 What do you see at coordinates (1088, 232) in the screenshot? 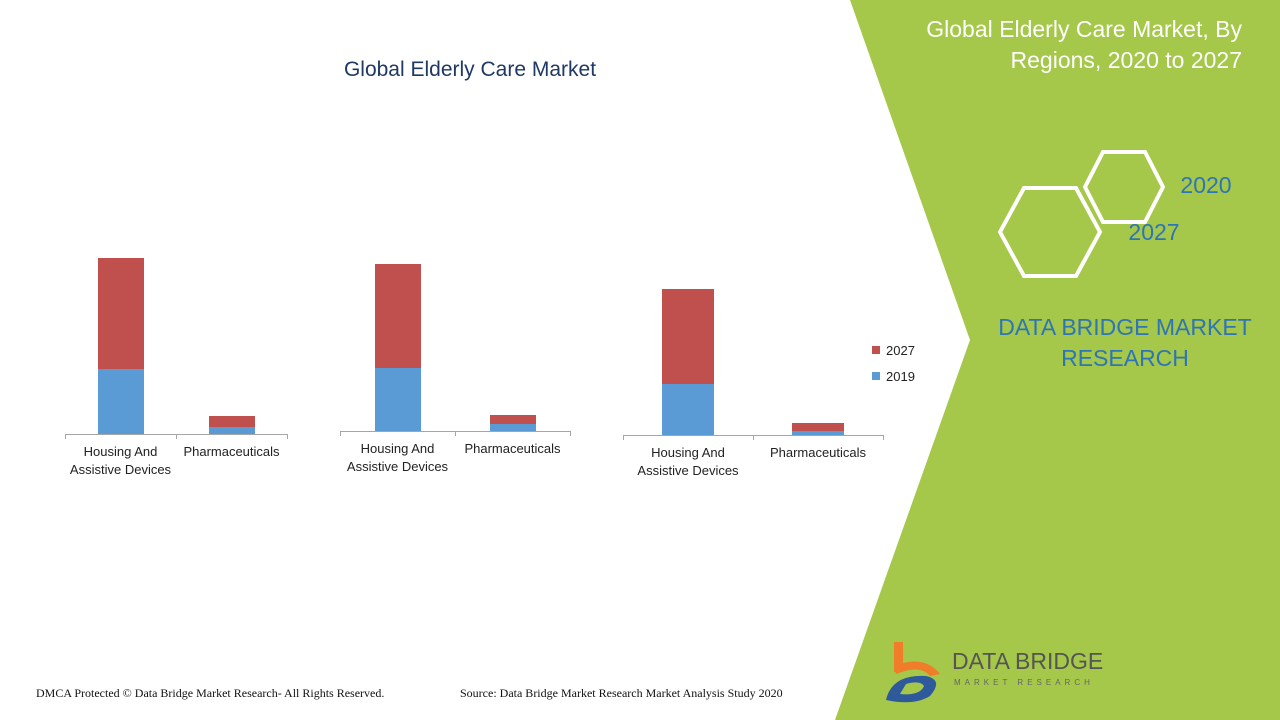
I see `hex-2027: 2027` at bounding box center [1088, 232].